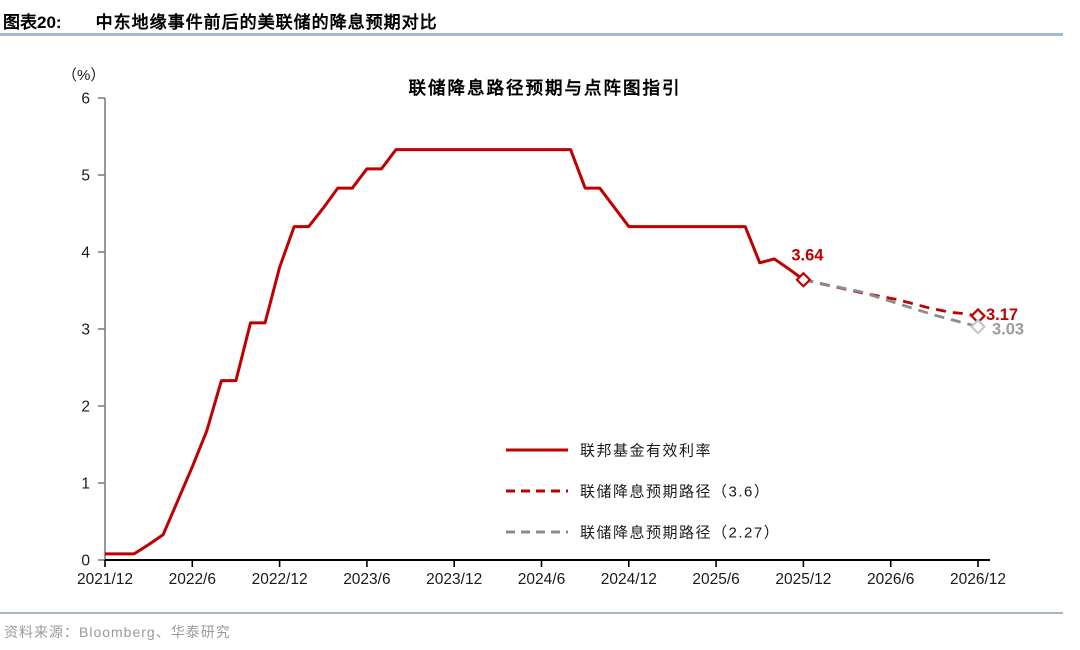  What do you see at coordinates (531, 613) in the screenshot?
I see `footer-divider` at bounding box center [531, 613].